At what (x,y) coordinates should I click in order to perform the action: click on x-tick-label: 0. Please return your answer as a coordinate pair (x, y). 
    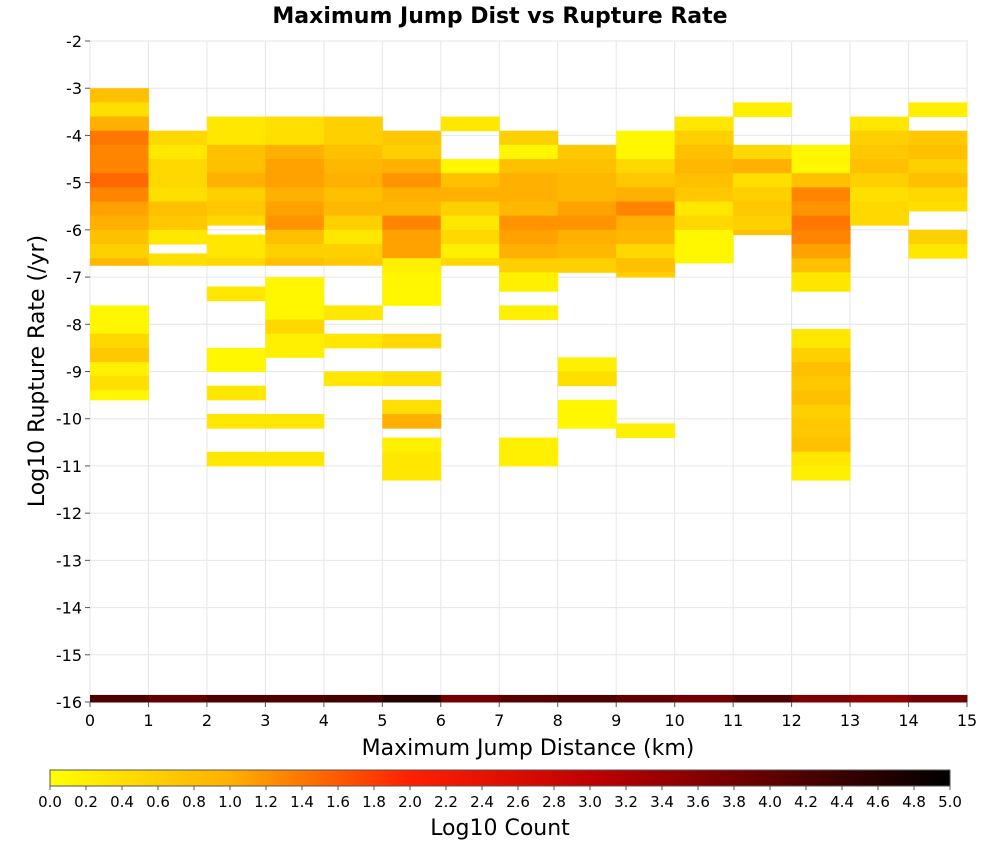
    Looking at the image, I should click on (90, 720).